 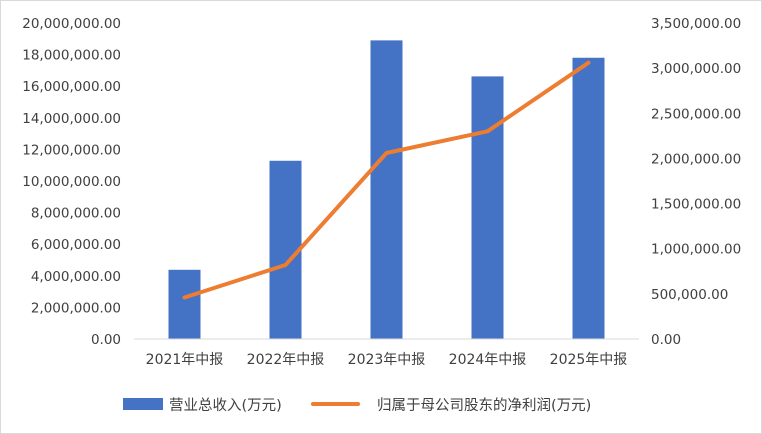 What do you see at coordinates (71, 24) in the screenshot?
I see `left-tick-label: 20,000,000.00` at bounding box center [71, 24].